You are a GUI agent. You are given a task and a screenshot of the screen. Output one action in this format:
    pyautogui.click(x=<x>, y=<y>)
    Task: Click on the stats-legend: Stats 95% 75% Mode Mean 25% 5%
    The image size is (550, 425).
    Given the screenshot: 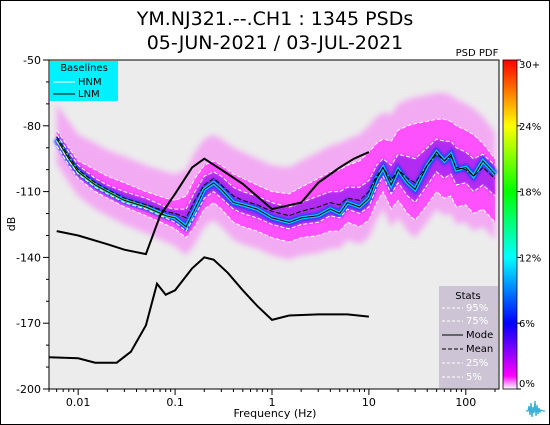 What is the action you would take?
    pyautogui.click(x=468, y=337)
    